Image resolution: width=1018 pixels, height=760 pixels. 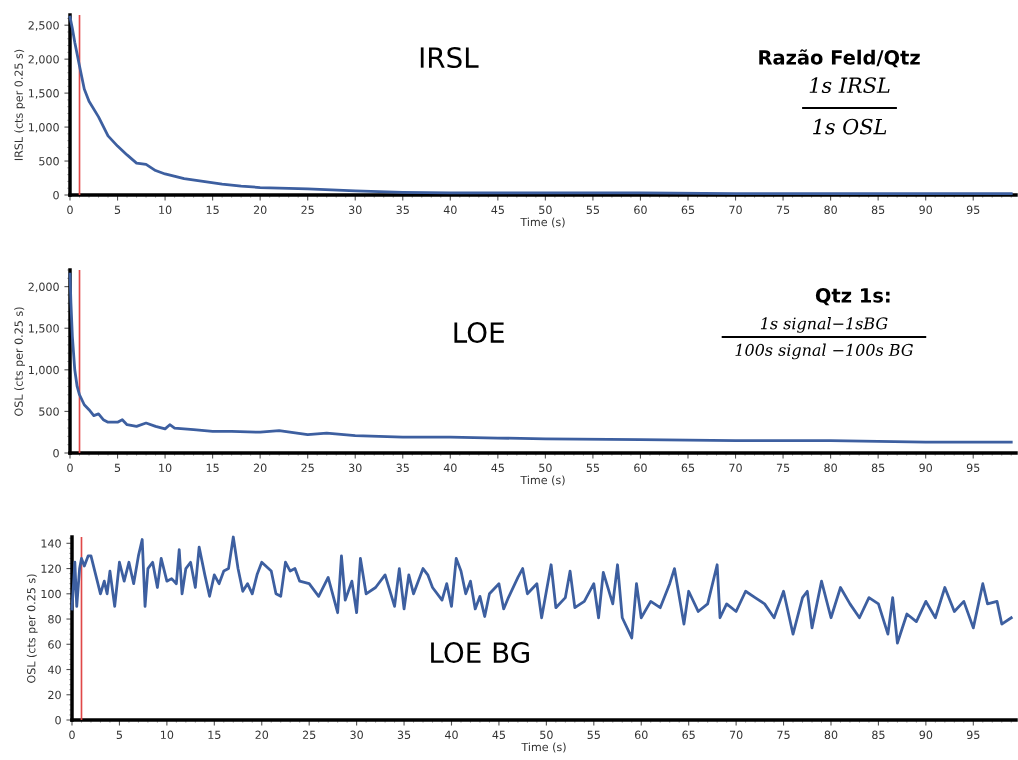 What do you see at coordinates (51, 594) in the screenshot?
I see `y-tick-label: 100` at bounding box center [51, 594].